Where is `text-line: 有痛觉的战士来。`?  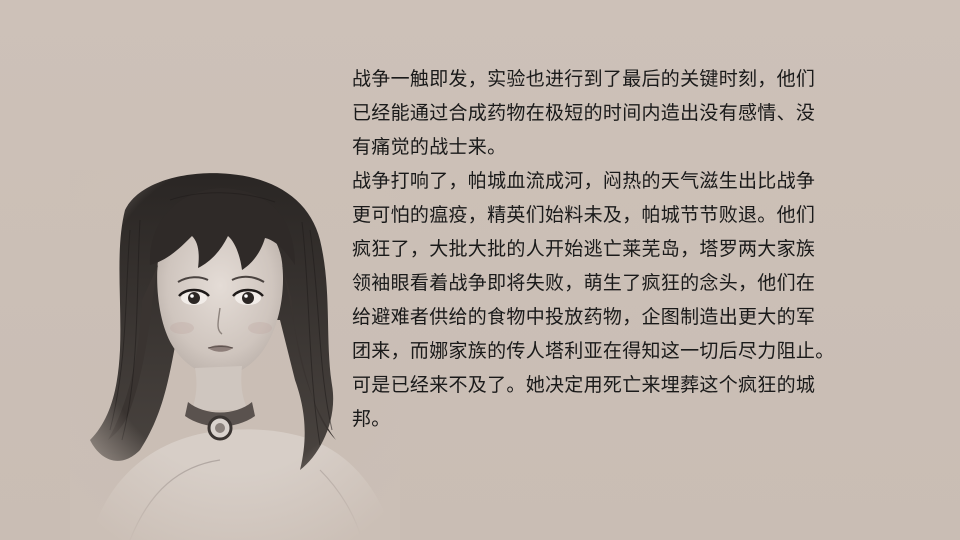 text-line: 有痛觉的战士来。 is located at coordinates (429, 147).